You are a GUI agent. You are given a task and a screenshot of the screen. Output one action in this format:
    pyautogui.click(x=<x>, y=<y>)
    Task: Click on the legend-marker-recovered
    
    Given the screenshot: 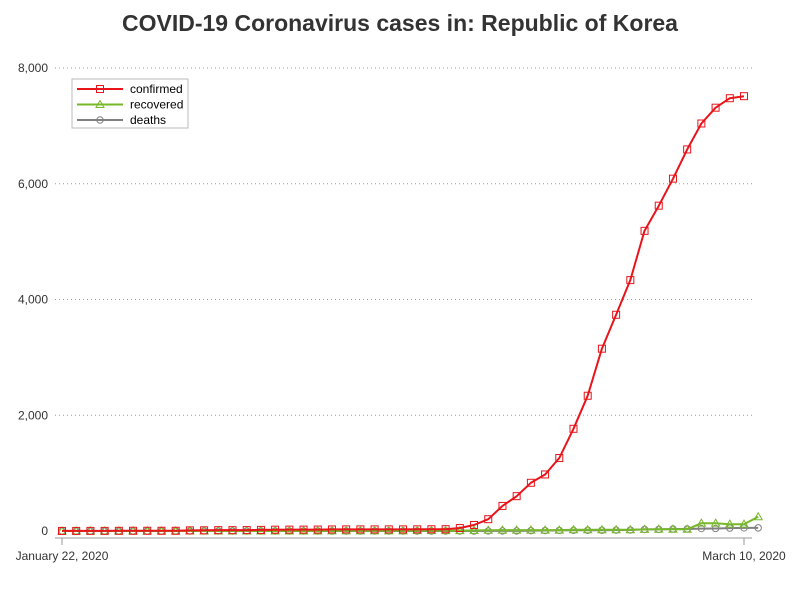 What is the action you would take?
    pyautogui.click(x=100, y=103)
    